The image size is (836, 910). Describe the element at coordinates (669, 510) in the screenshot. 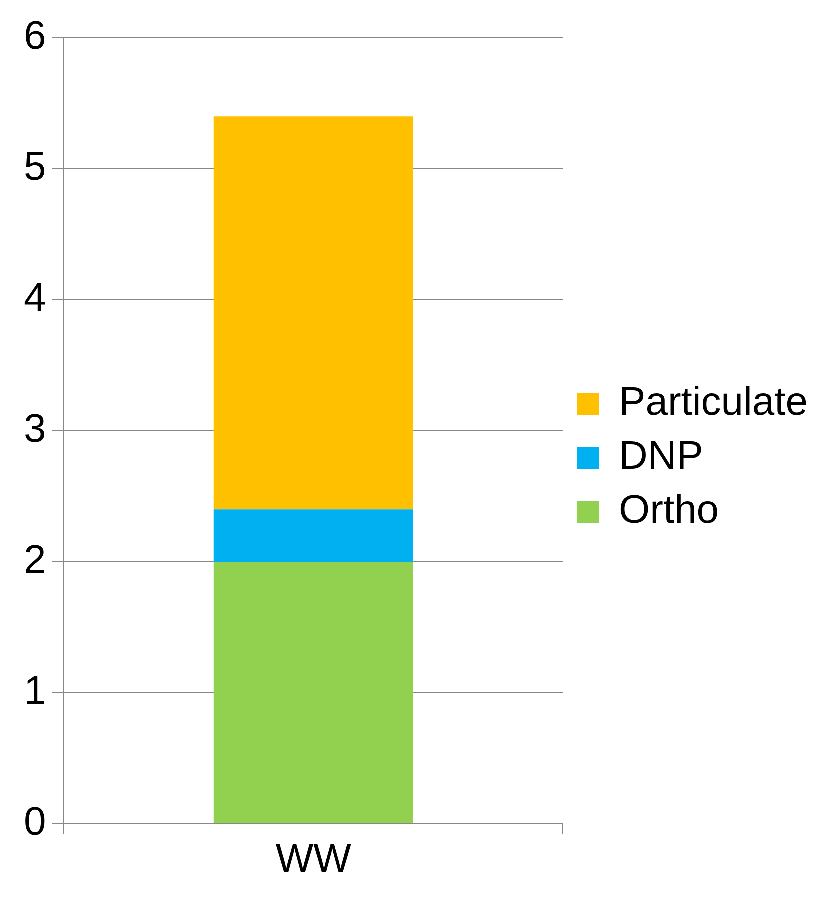

I see `legend-label: Ortho` at that location.